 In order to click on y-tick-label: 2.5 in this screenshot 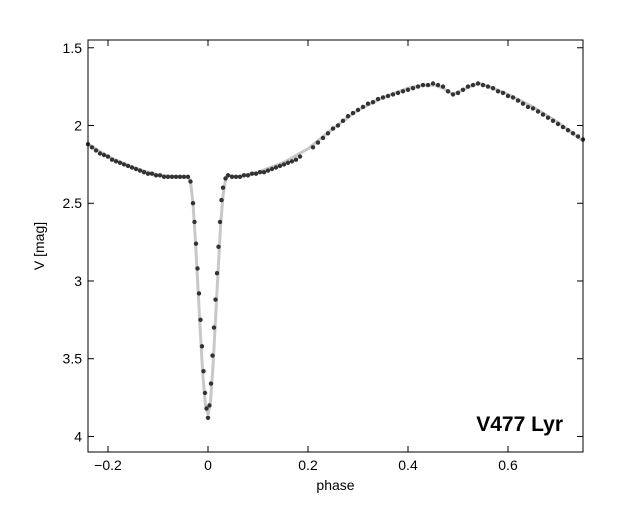, I will do `click(73, 203)`.